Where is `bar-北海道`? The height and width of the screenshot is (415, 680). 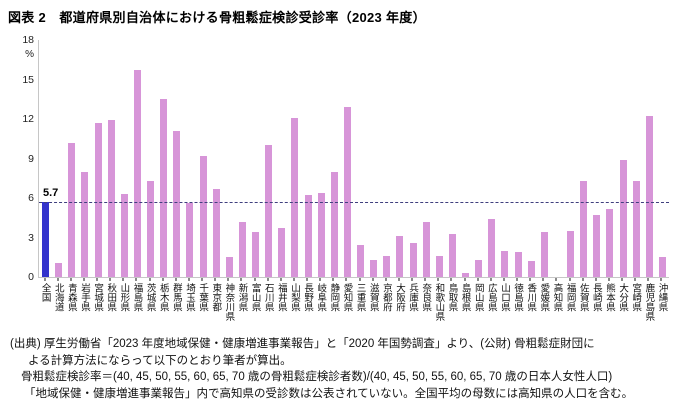 bar-北海道 is located at coordinates (59, 269).